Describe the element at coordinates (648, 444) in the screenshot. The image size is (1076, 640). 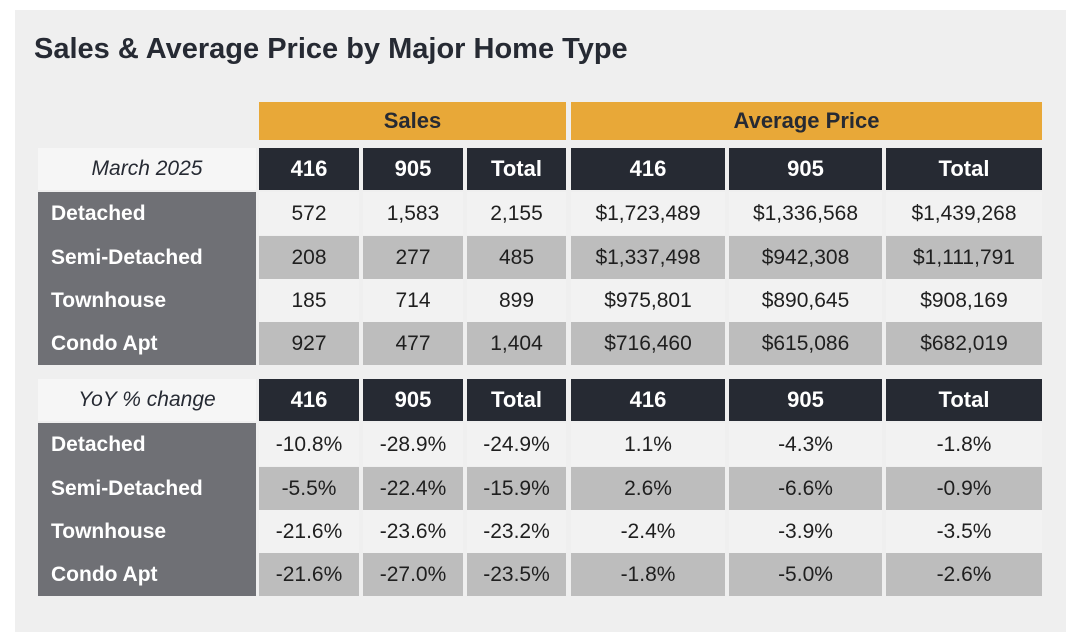
I see `table-cell: 1.1%` at that location.